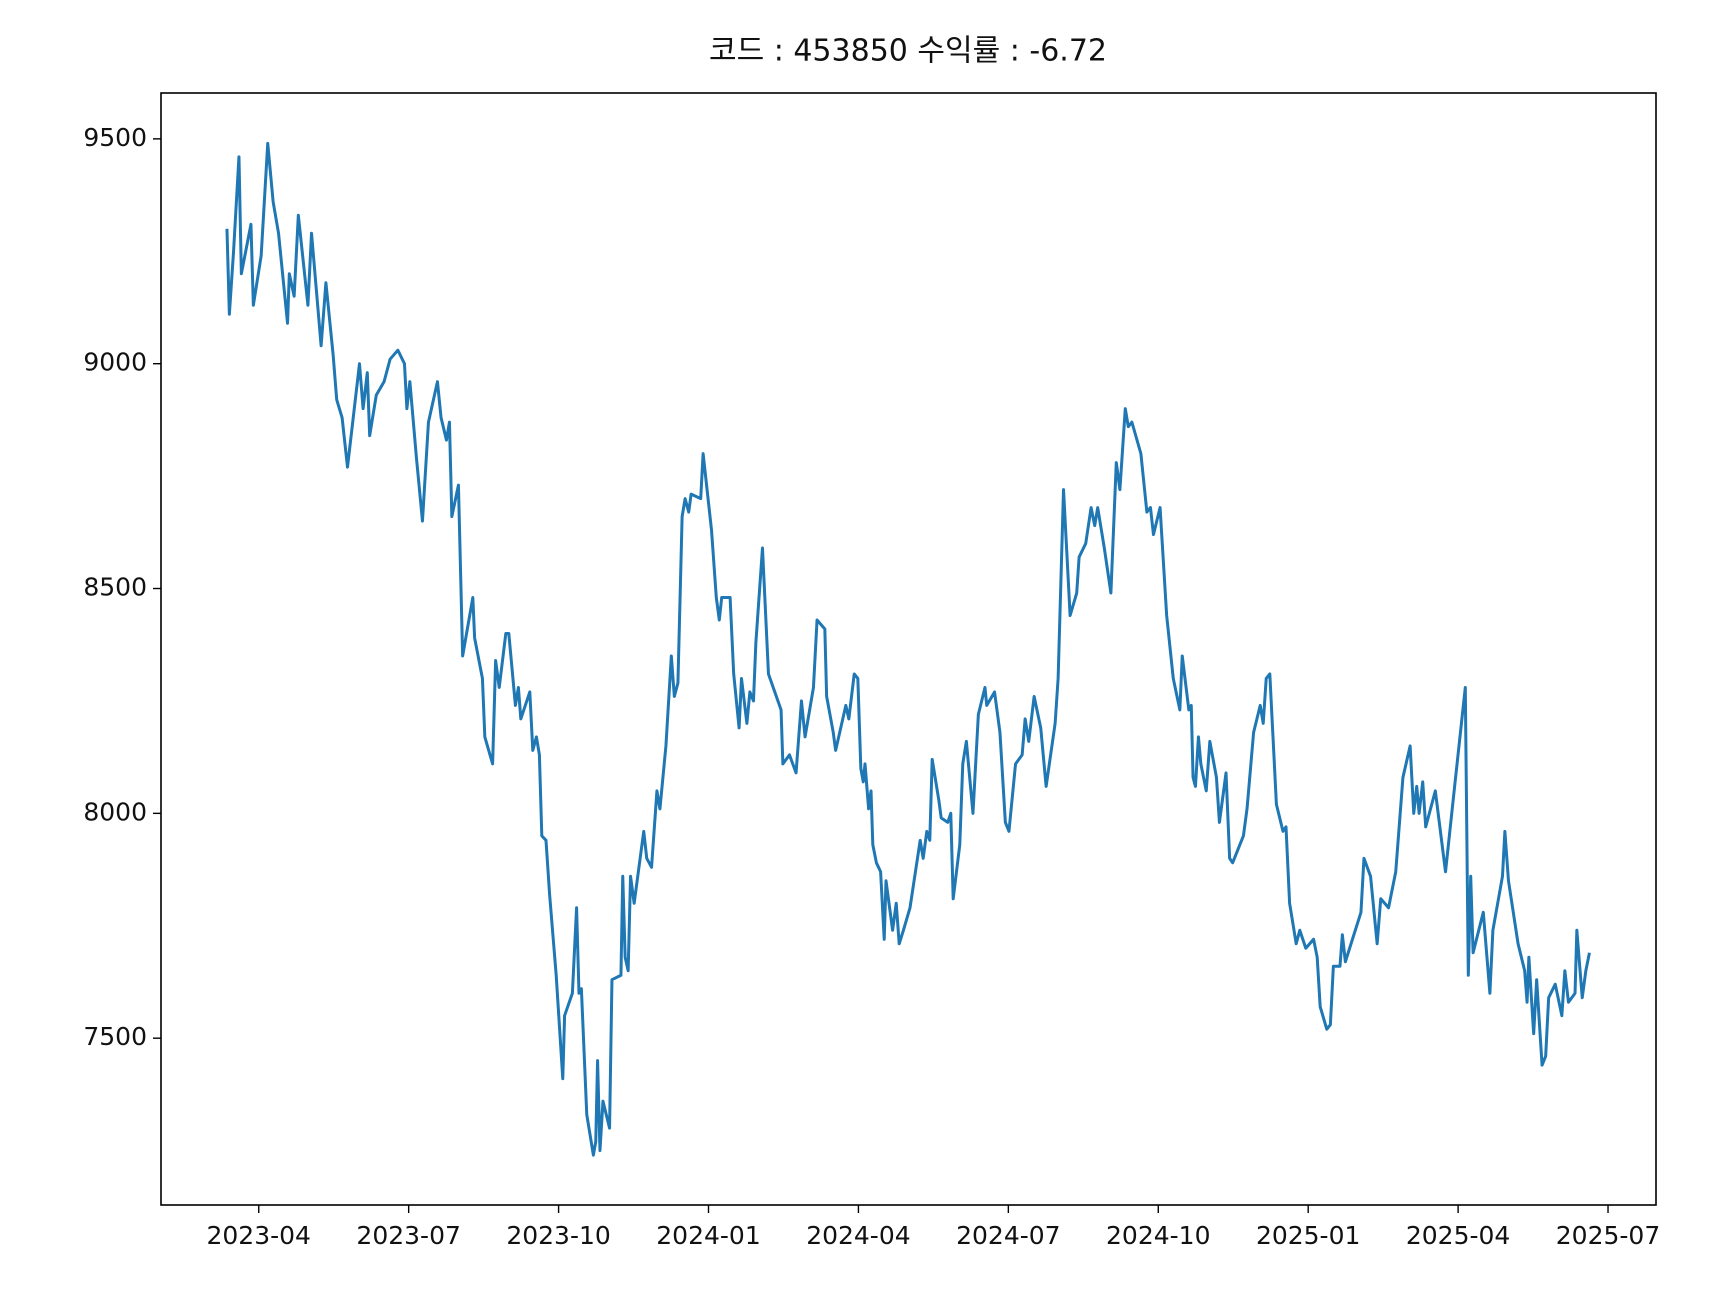  I want to click on y-tick-label: 8500, so click(115, 587).